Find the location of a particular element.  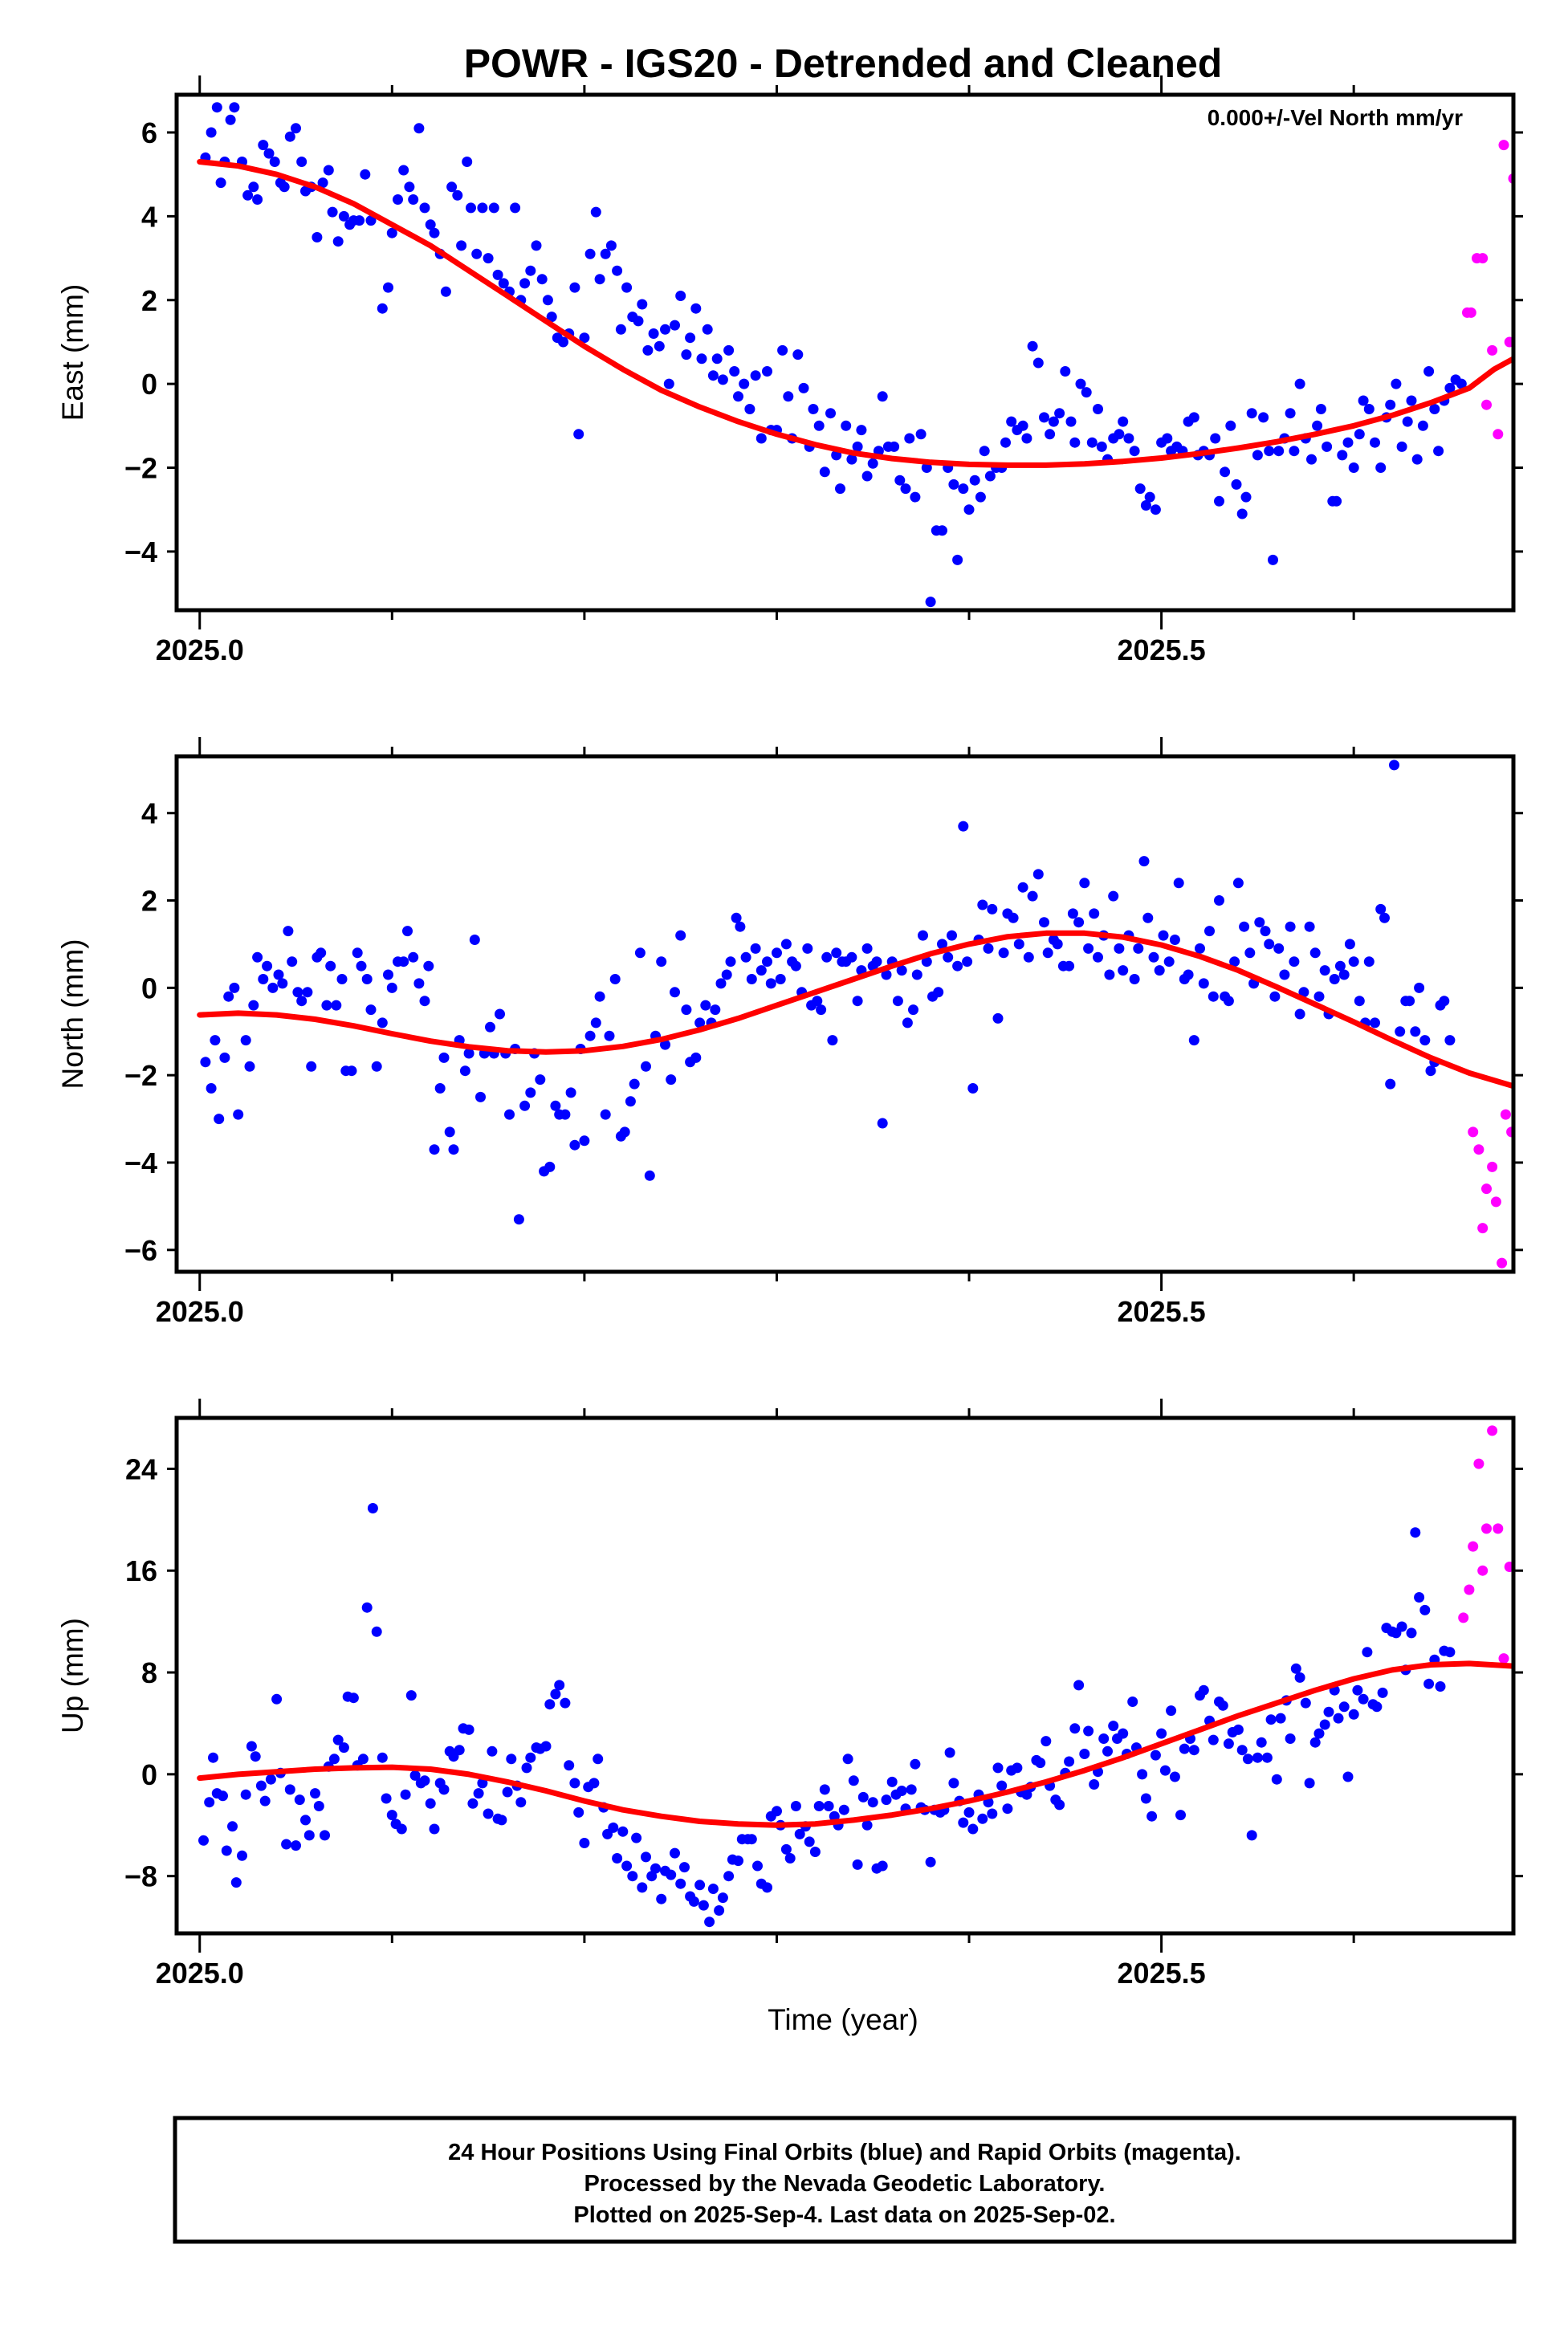

y-tick-label: −8 is located at coordinates (140, 1876).